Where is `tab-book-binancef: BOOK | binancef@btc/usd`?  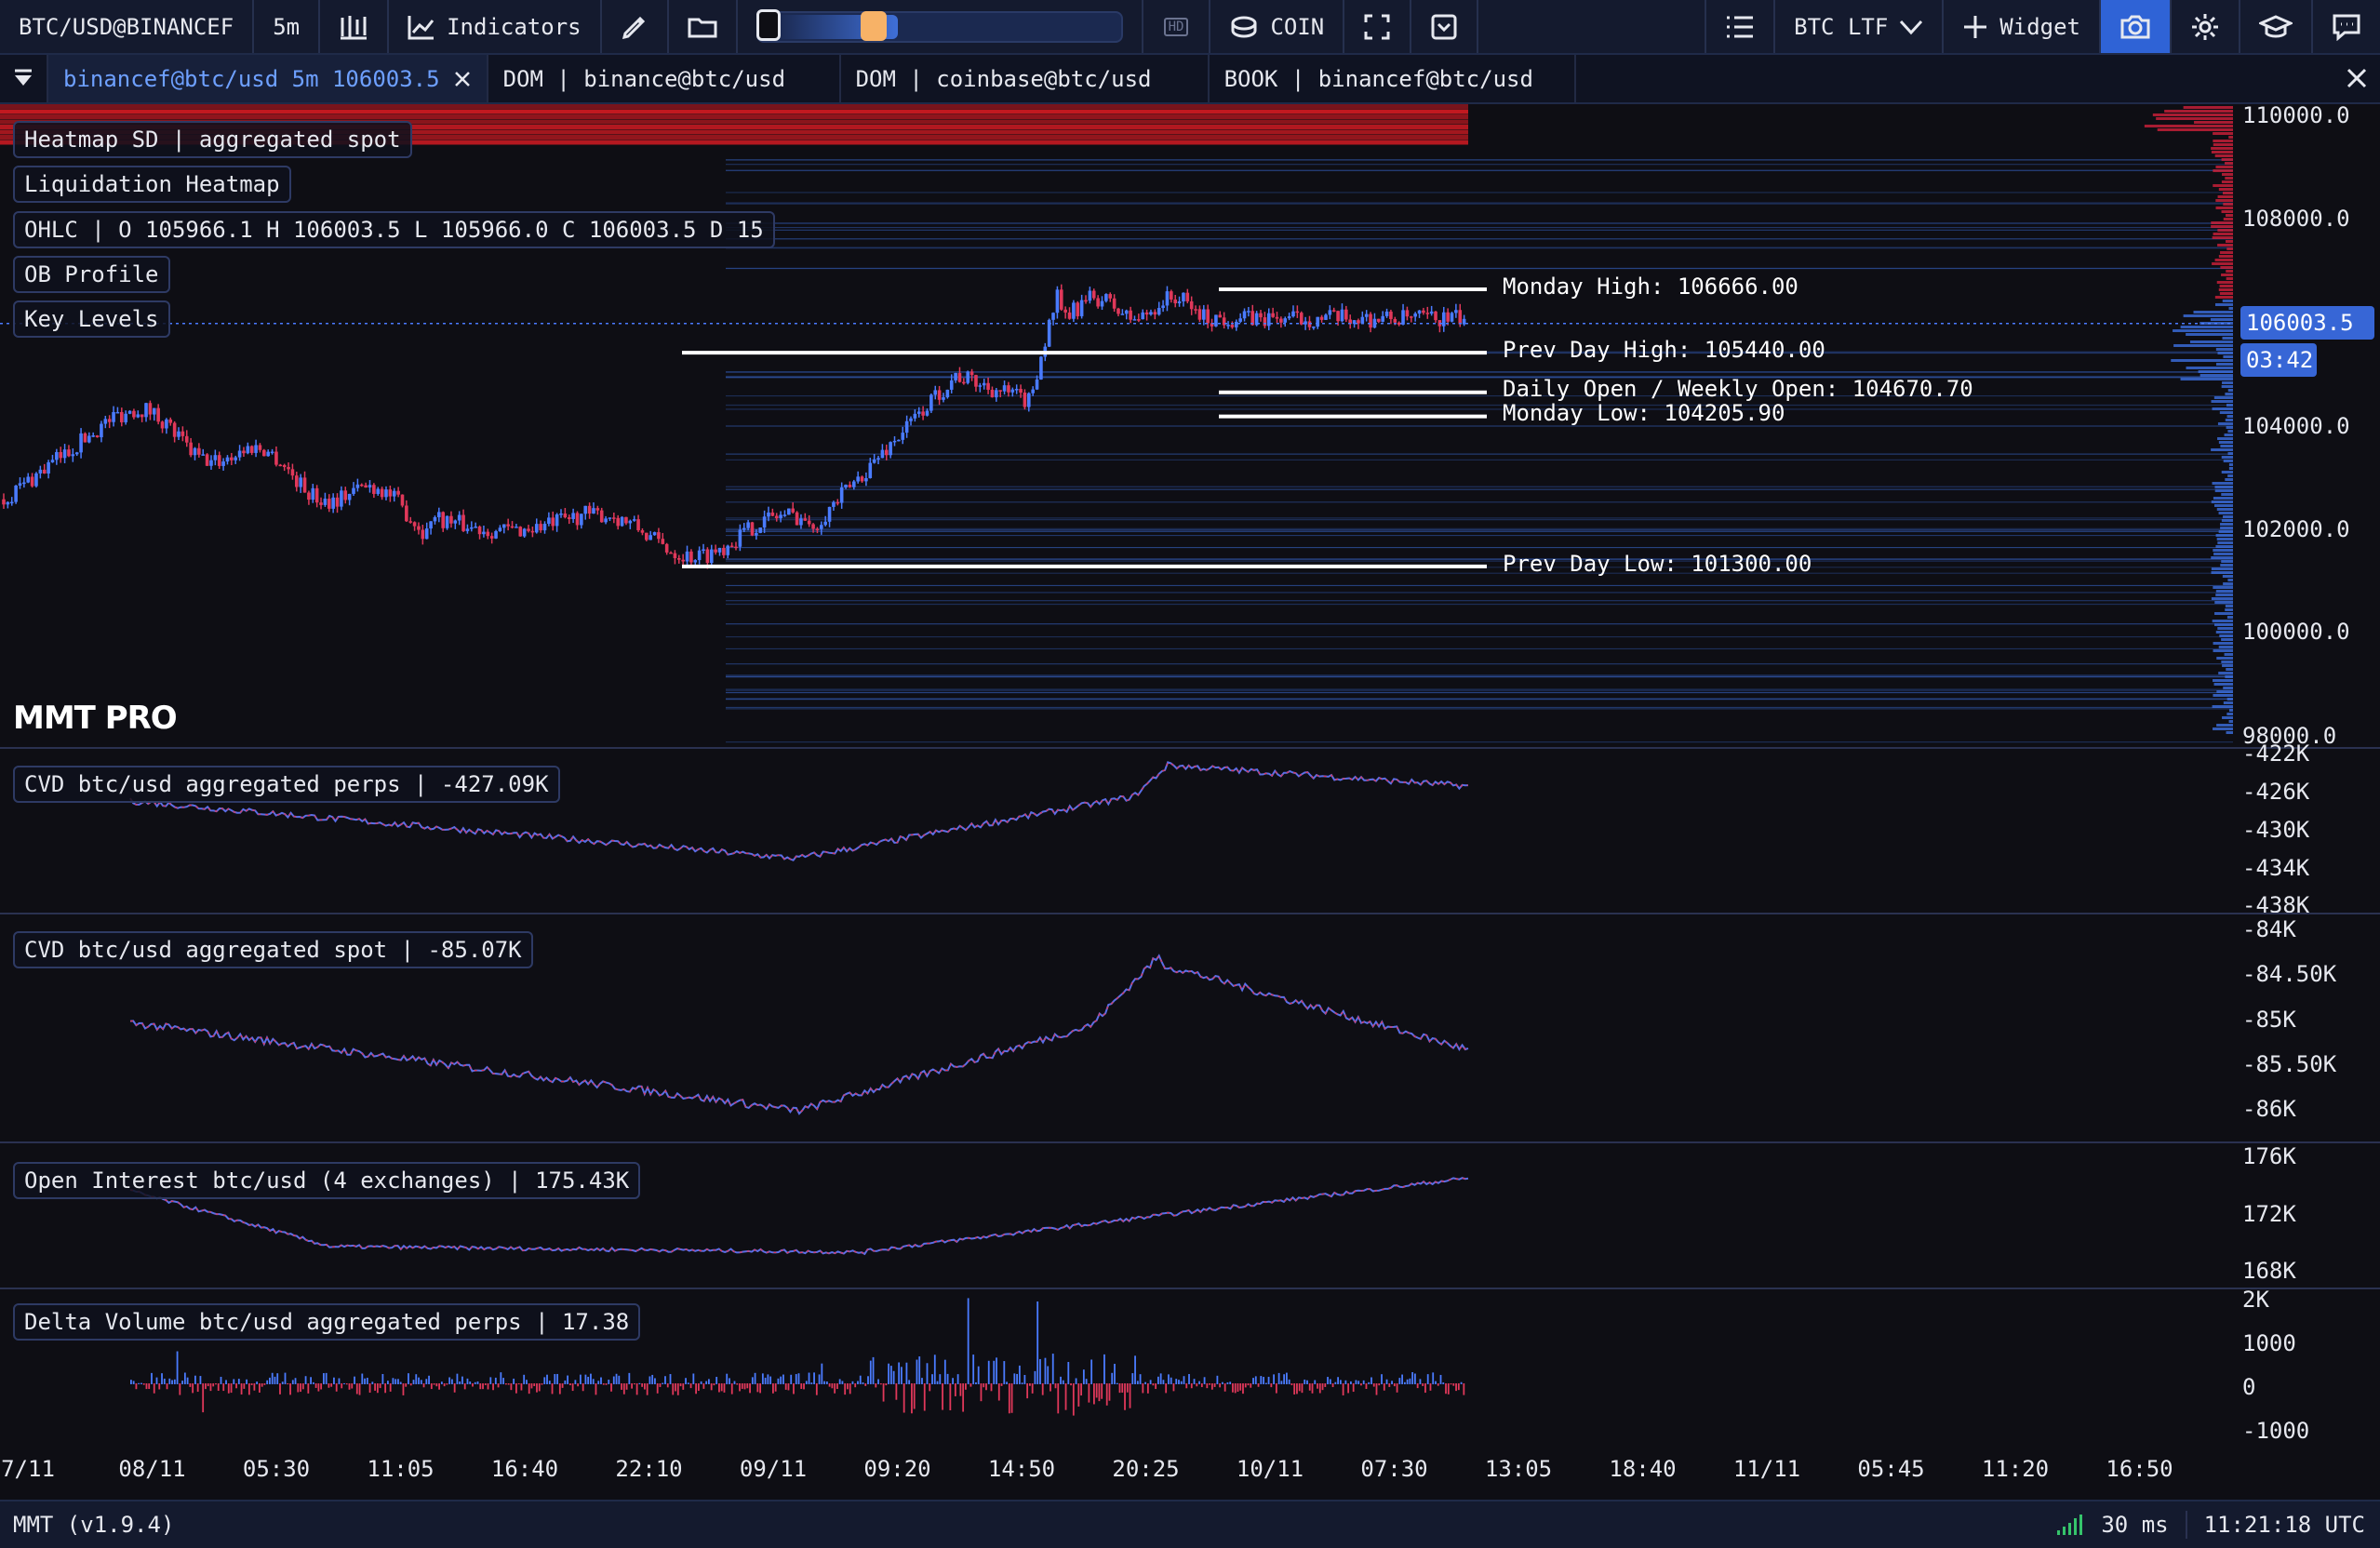 tab-book-binancef: BOOK | binancef@btc/usd is located at coordinates (1393, 78).